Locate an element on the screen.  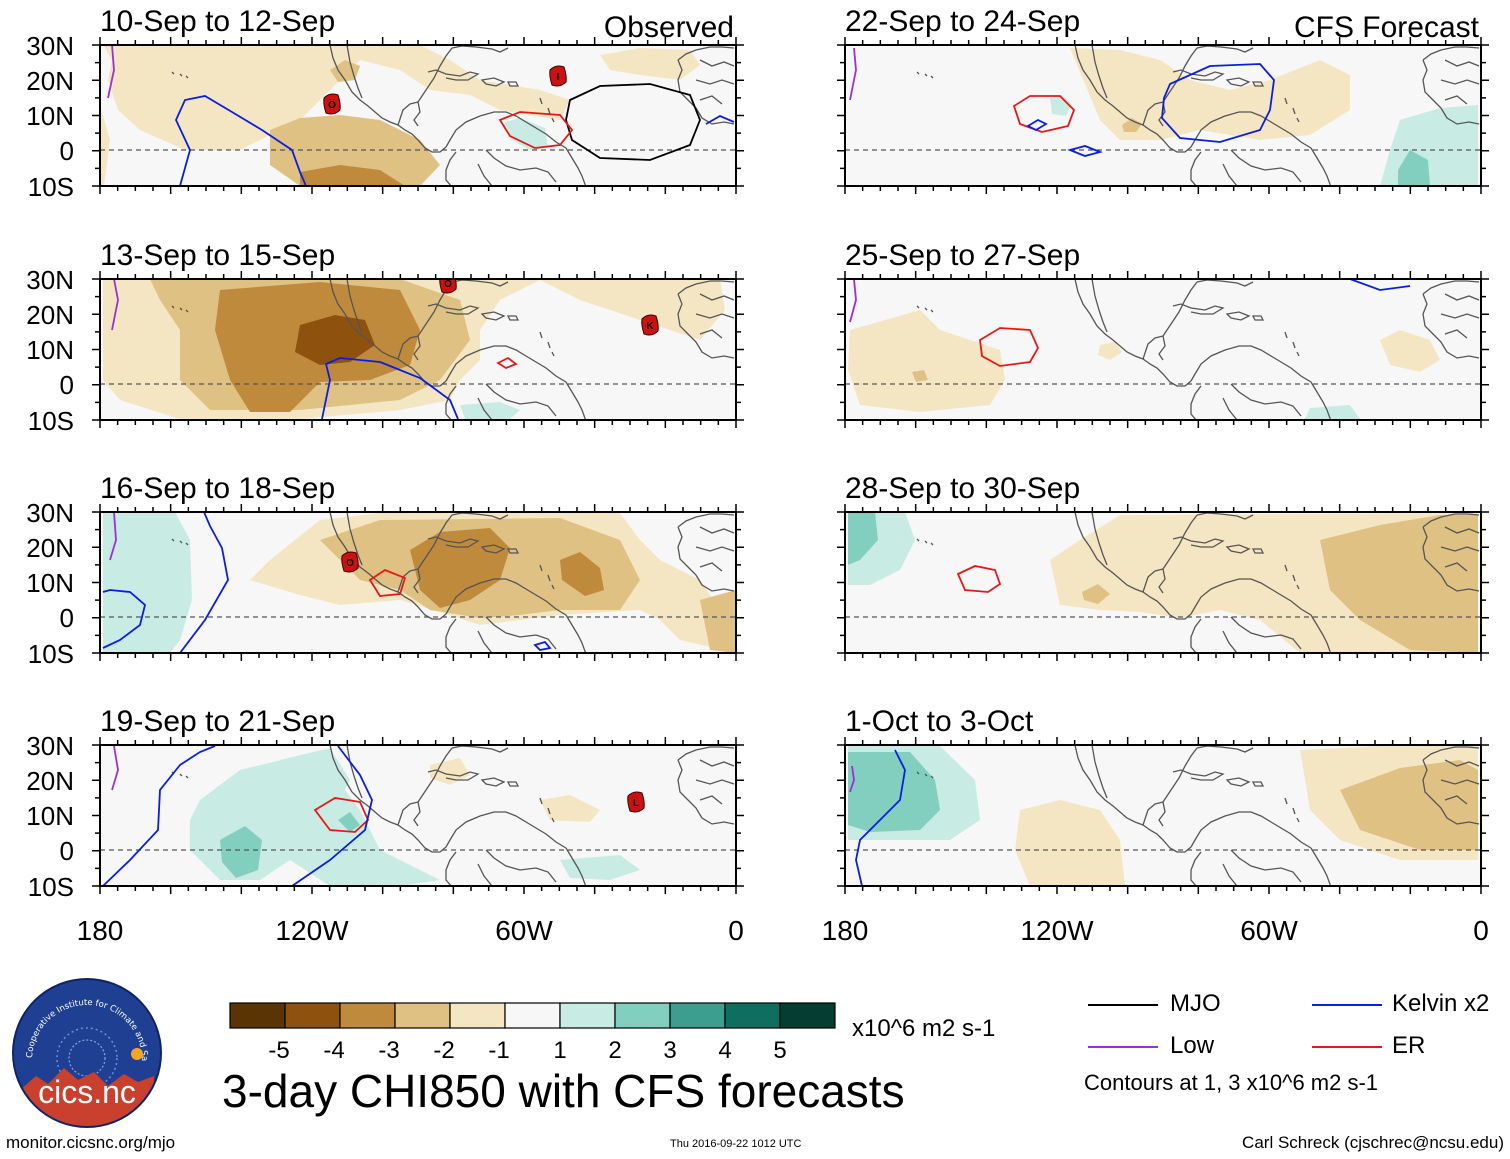
panel-title: 1-Oct to 3-Oct is located at coordinates (939, 721).